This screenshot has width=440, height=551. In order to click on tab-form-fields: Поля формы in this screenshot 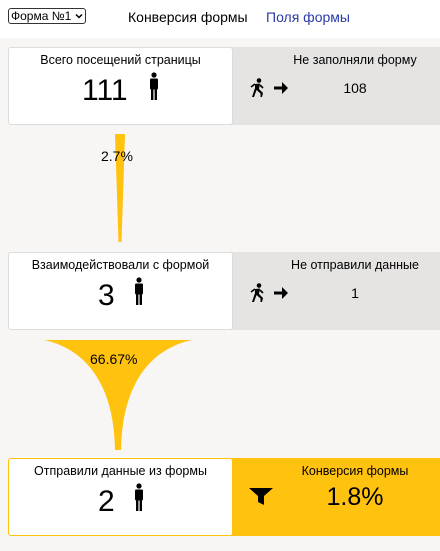, I will do `click(308, 17)`.